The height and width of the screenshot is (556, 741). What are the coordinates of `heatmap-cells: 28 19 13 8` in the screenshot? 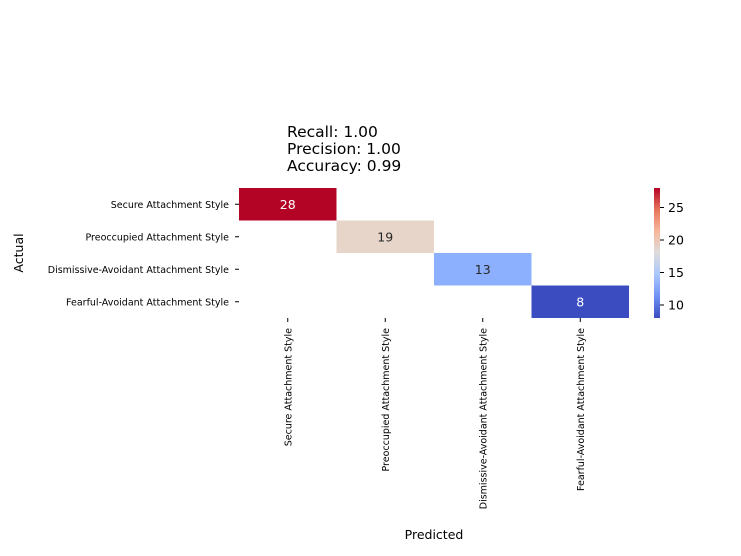 It's located at (434, 253).